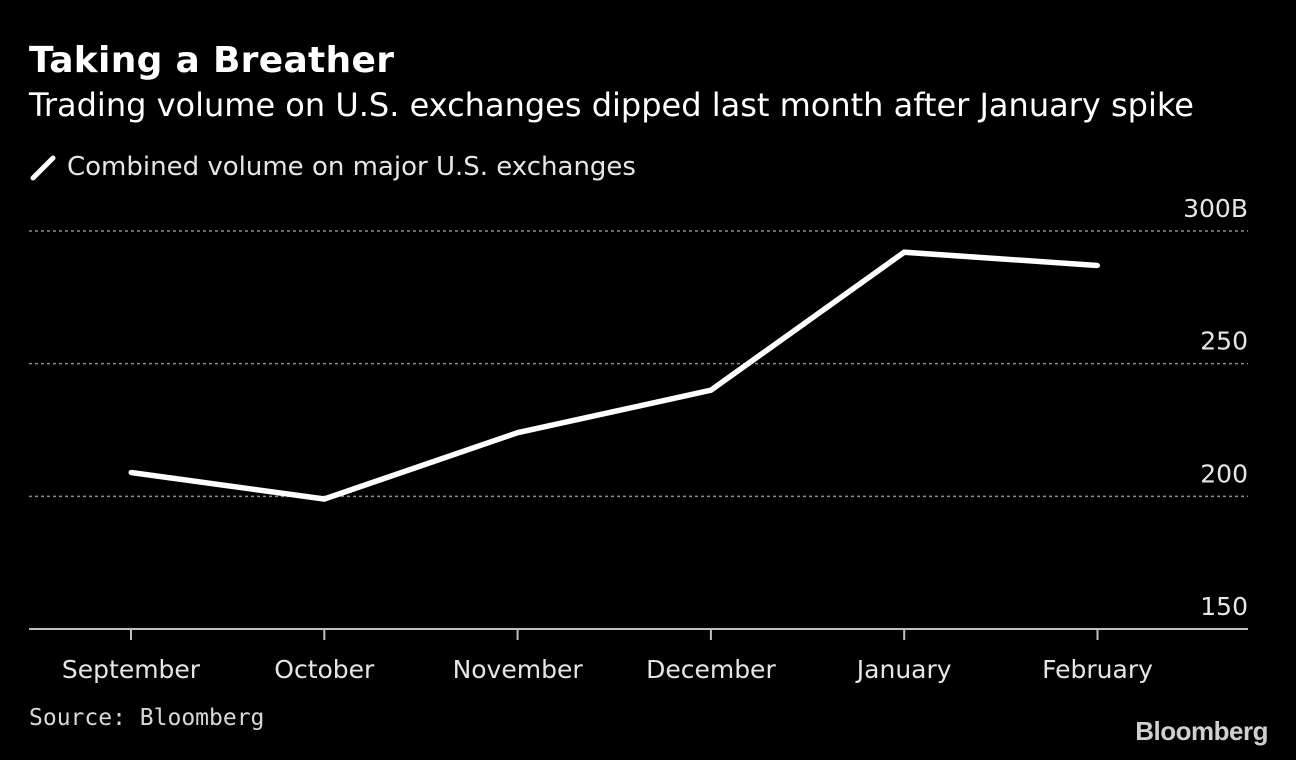 The image size is (1296, 760). I want to click on legend-label: Combined volume on major U.S. exchanges, so click(351, 167).